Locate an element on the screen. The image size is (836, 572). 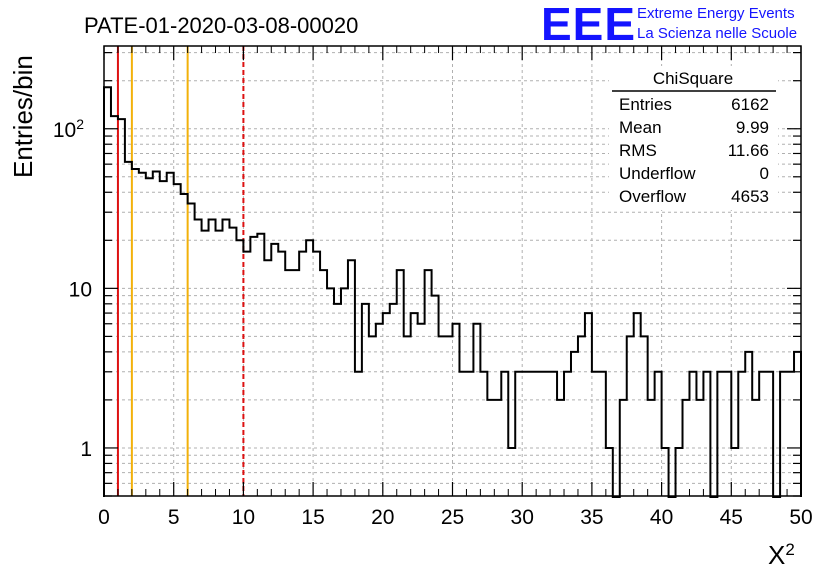
x-tick-label: 0 is located at coordinates (104, 517).